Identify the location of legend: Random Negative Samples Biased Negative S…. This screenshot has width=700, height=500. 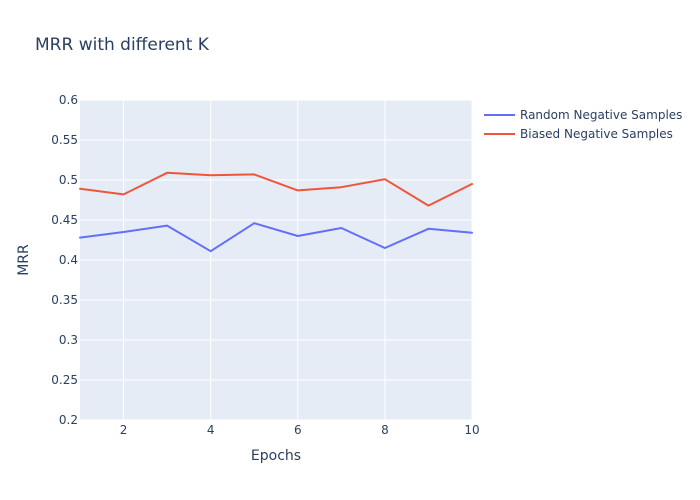
(583, 124).